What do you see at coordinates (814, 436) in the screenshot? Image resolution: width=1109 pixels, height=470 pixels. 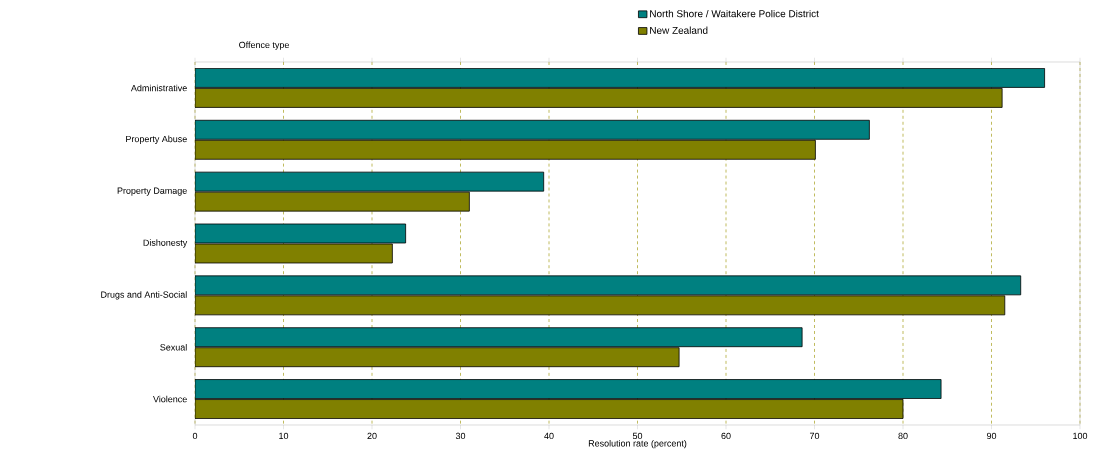 I see `x-tick-label: 70` at bounding box center [814, 436].